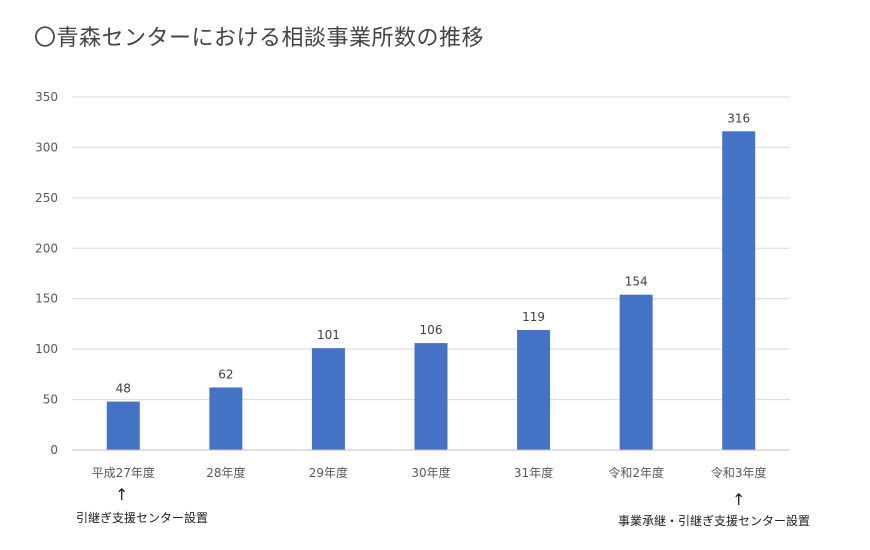 The height and width of the screenshot is (550, 870). What do you see at coordinates (714, 521) in the screenshot?
I see `right-annotation: 事業承継・引継ぎ支援センター設置` at bounding box center [714, 521].